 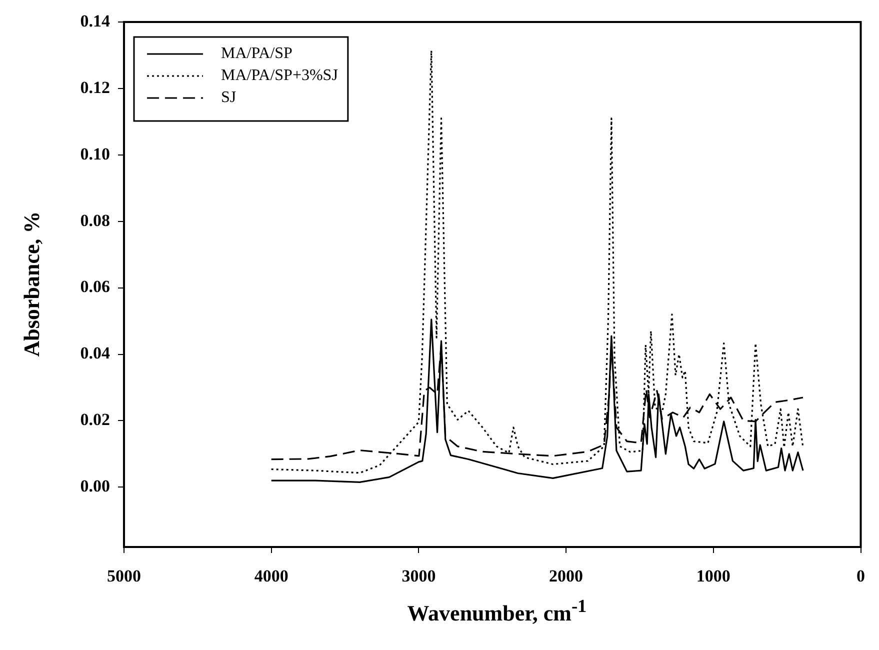 I want to click on x-tick-label: 1000, so click(x=713, y=576).